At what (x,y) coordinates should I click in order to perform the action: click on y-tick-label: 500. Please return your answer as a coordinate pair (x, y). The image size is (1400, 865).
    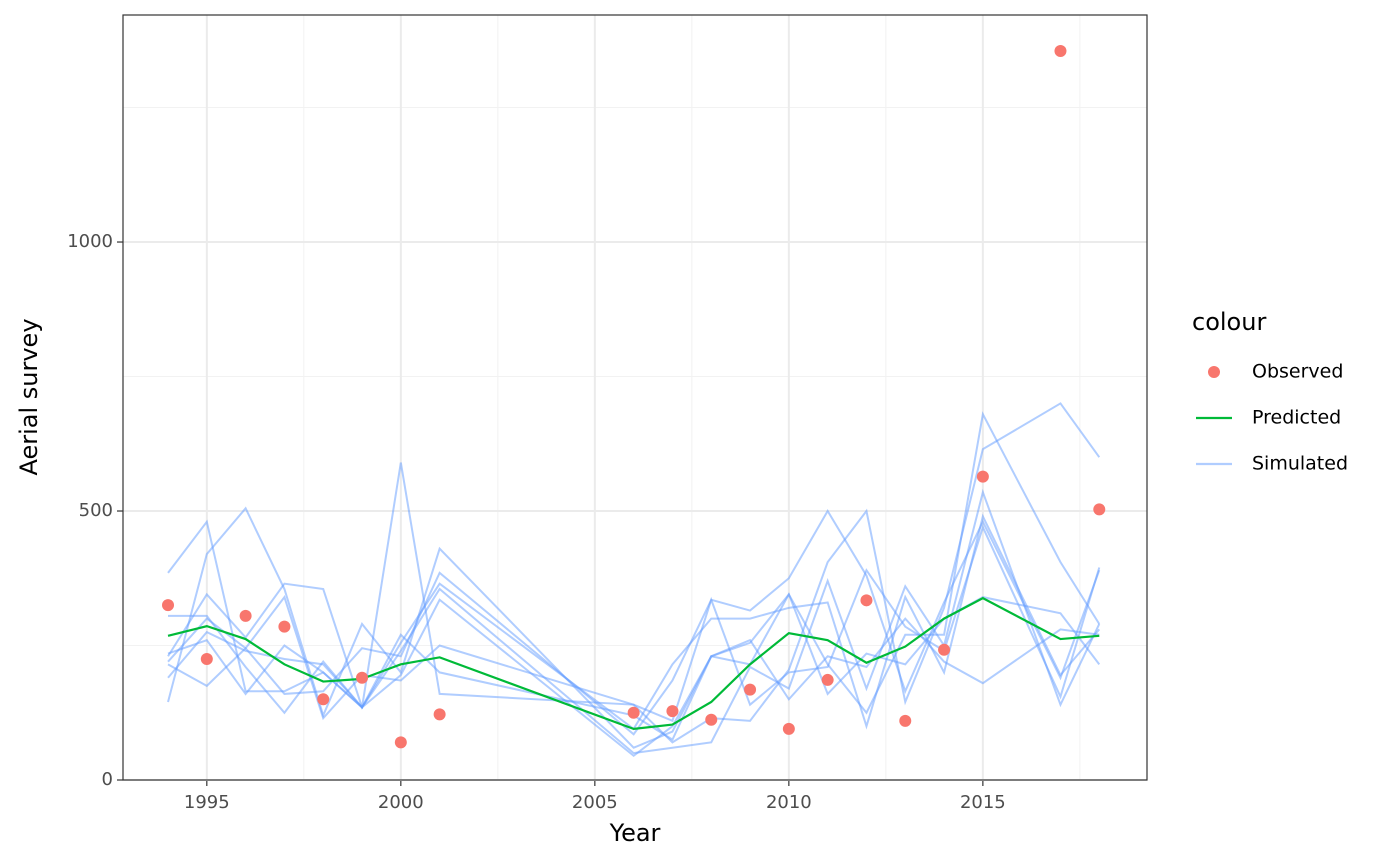
    Looking at the image, I should click on (96, 510).